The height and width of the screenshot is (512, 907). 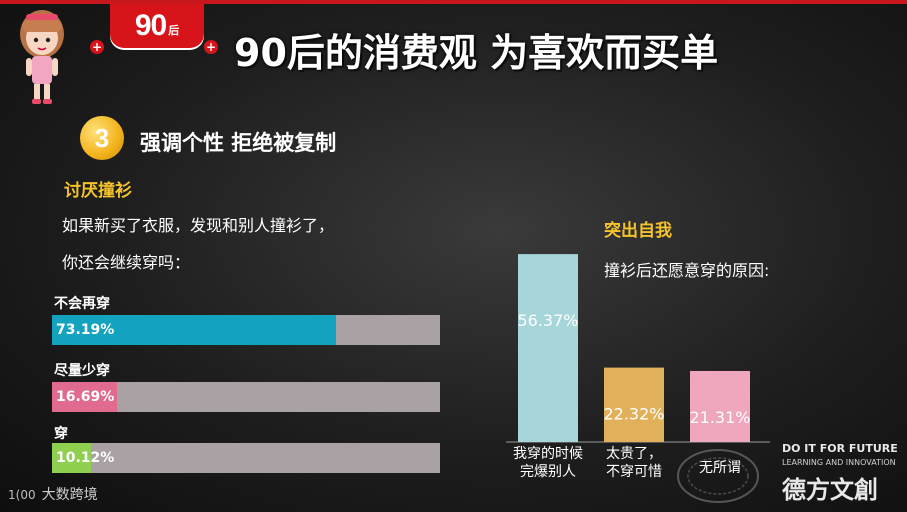 I want to click on col-category-label: 无所谓, so click(x=720, y=468).